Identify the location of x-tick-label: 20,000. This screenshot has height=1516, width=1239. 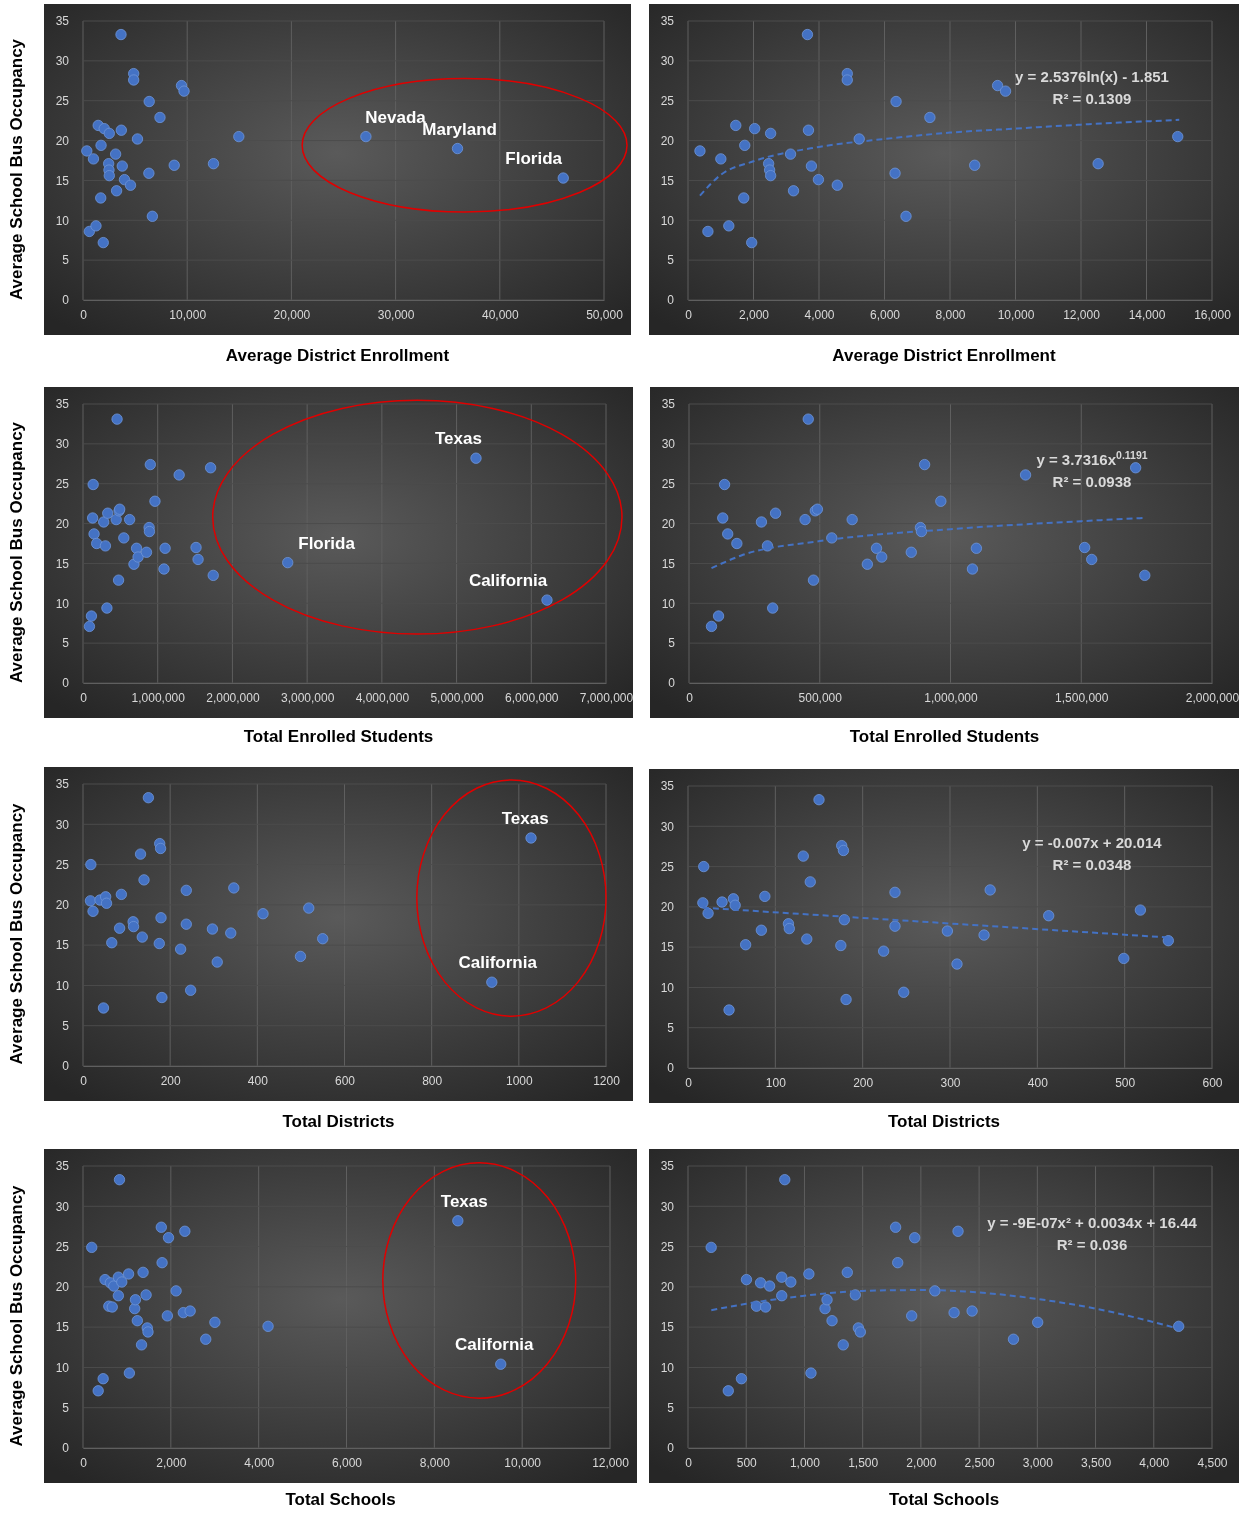
(292, 314).